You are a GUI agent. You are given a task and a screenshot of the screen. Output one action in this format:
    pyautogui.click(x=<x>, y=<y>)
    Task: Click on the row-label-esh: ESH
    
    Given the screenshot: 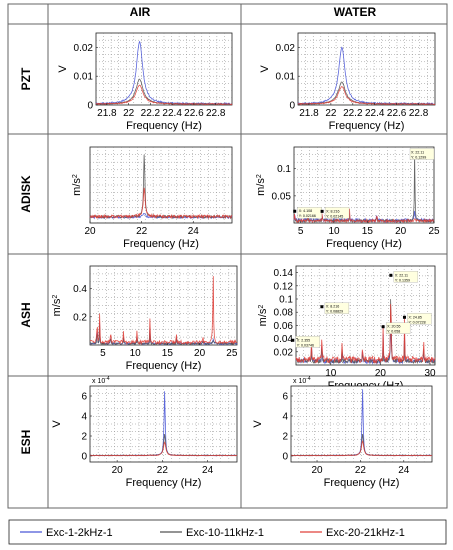 What is the action you would take?
    pyautogui.click(x=26, y=442)
    